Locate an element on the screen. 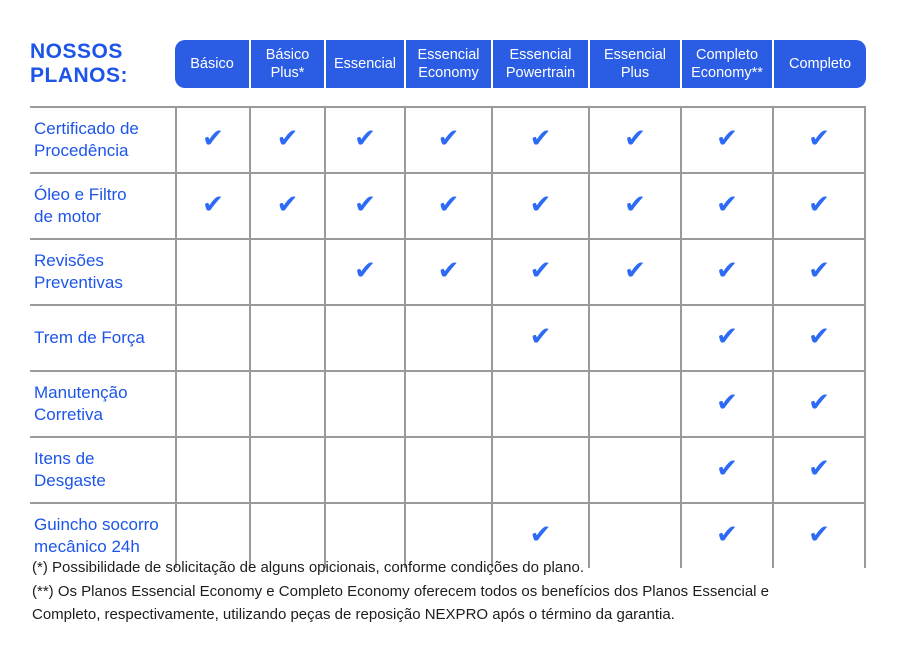 The width and height of the screenshot is (910, 664). plan-column-header: Essencial Plus is located at coordinates (634, 64).